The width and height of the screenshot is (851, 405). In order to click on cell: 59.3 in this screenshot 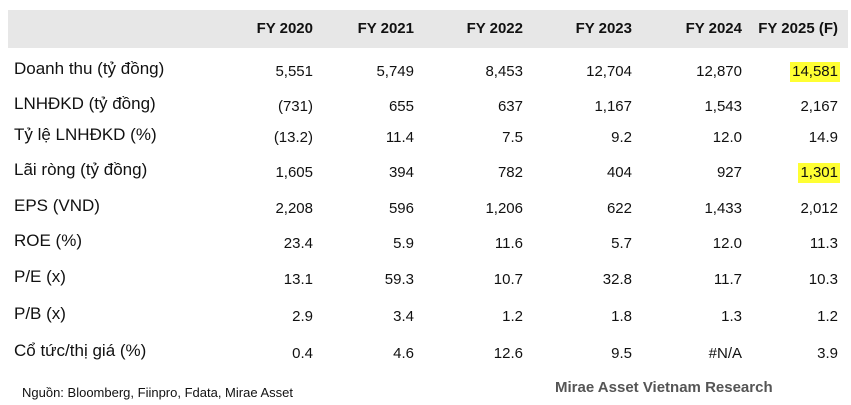, I will do `click(399, 279)`.